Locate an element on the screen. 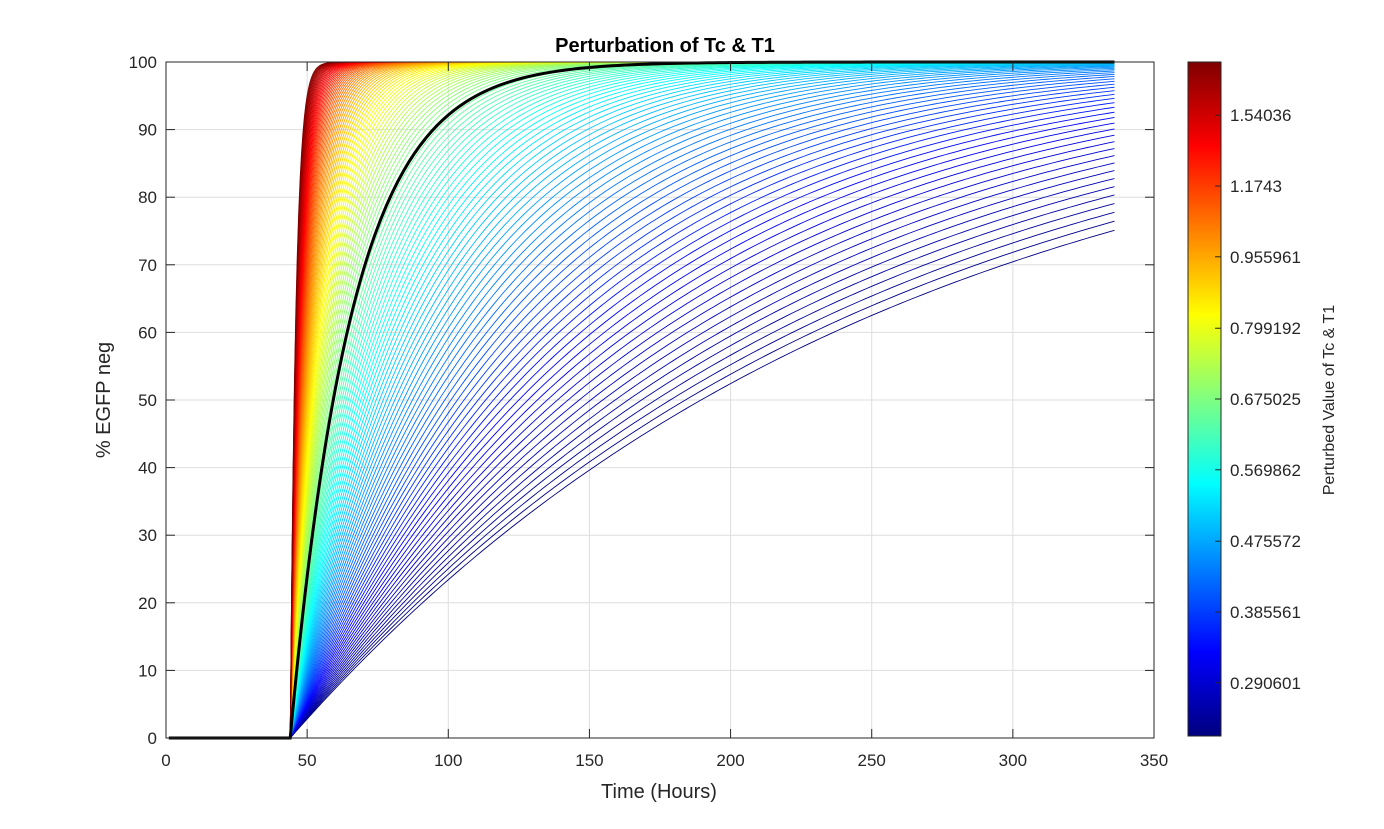 The width and height of the screenshot is (1384, 829). y-tick-label: 90 is located at coordinates (147, 130).